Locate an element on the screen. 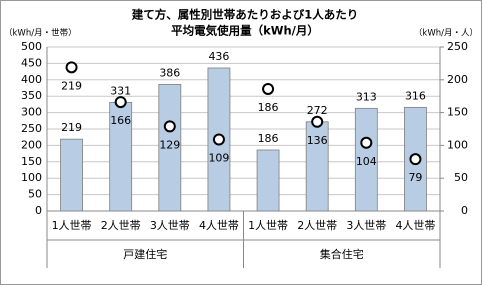  bar-value-label: 316 is located at coordinates (415, 95).